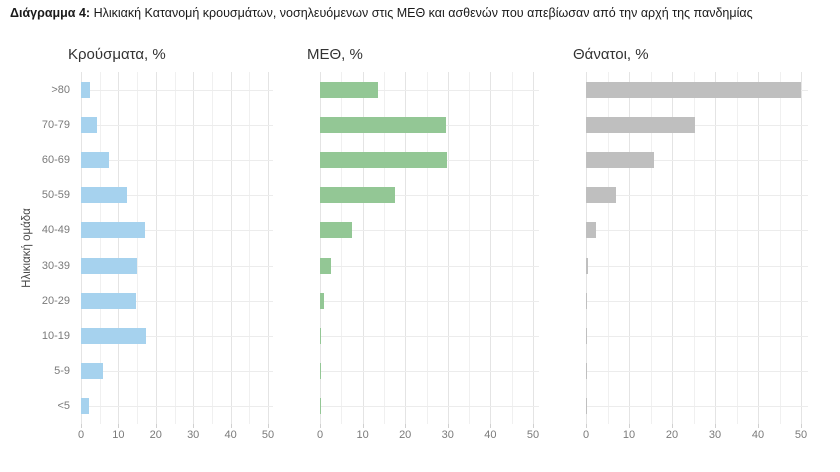 The image size is (840, 472). What do you see at coordinates (85, 89) in the screenshot?
I see `bar->80` at bounding box center [85, 89].